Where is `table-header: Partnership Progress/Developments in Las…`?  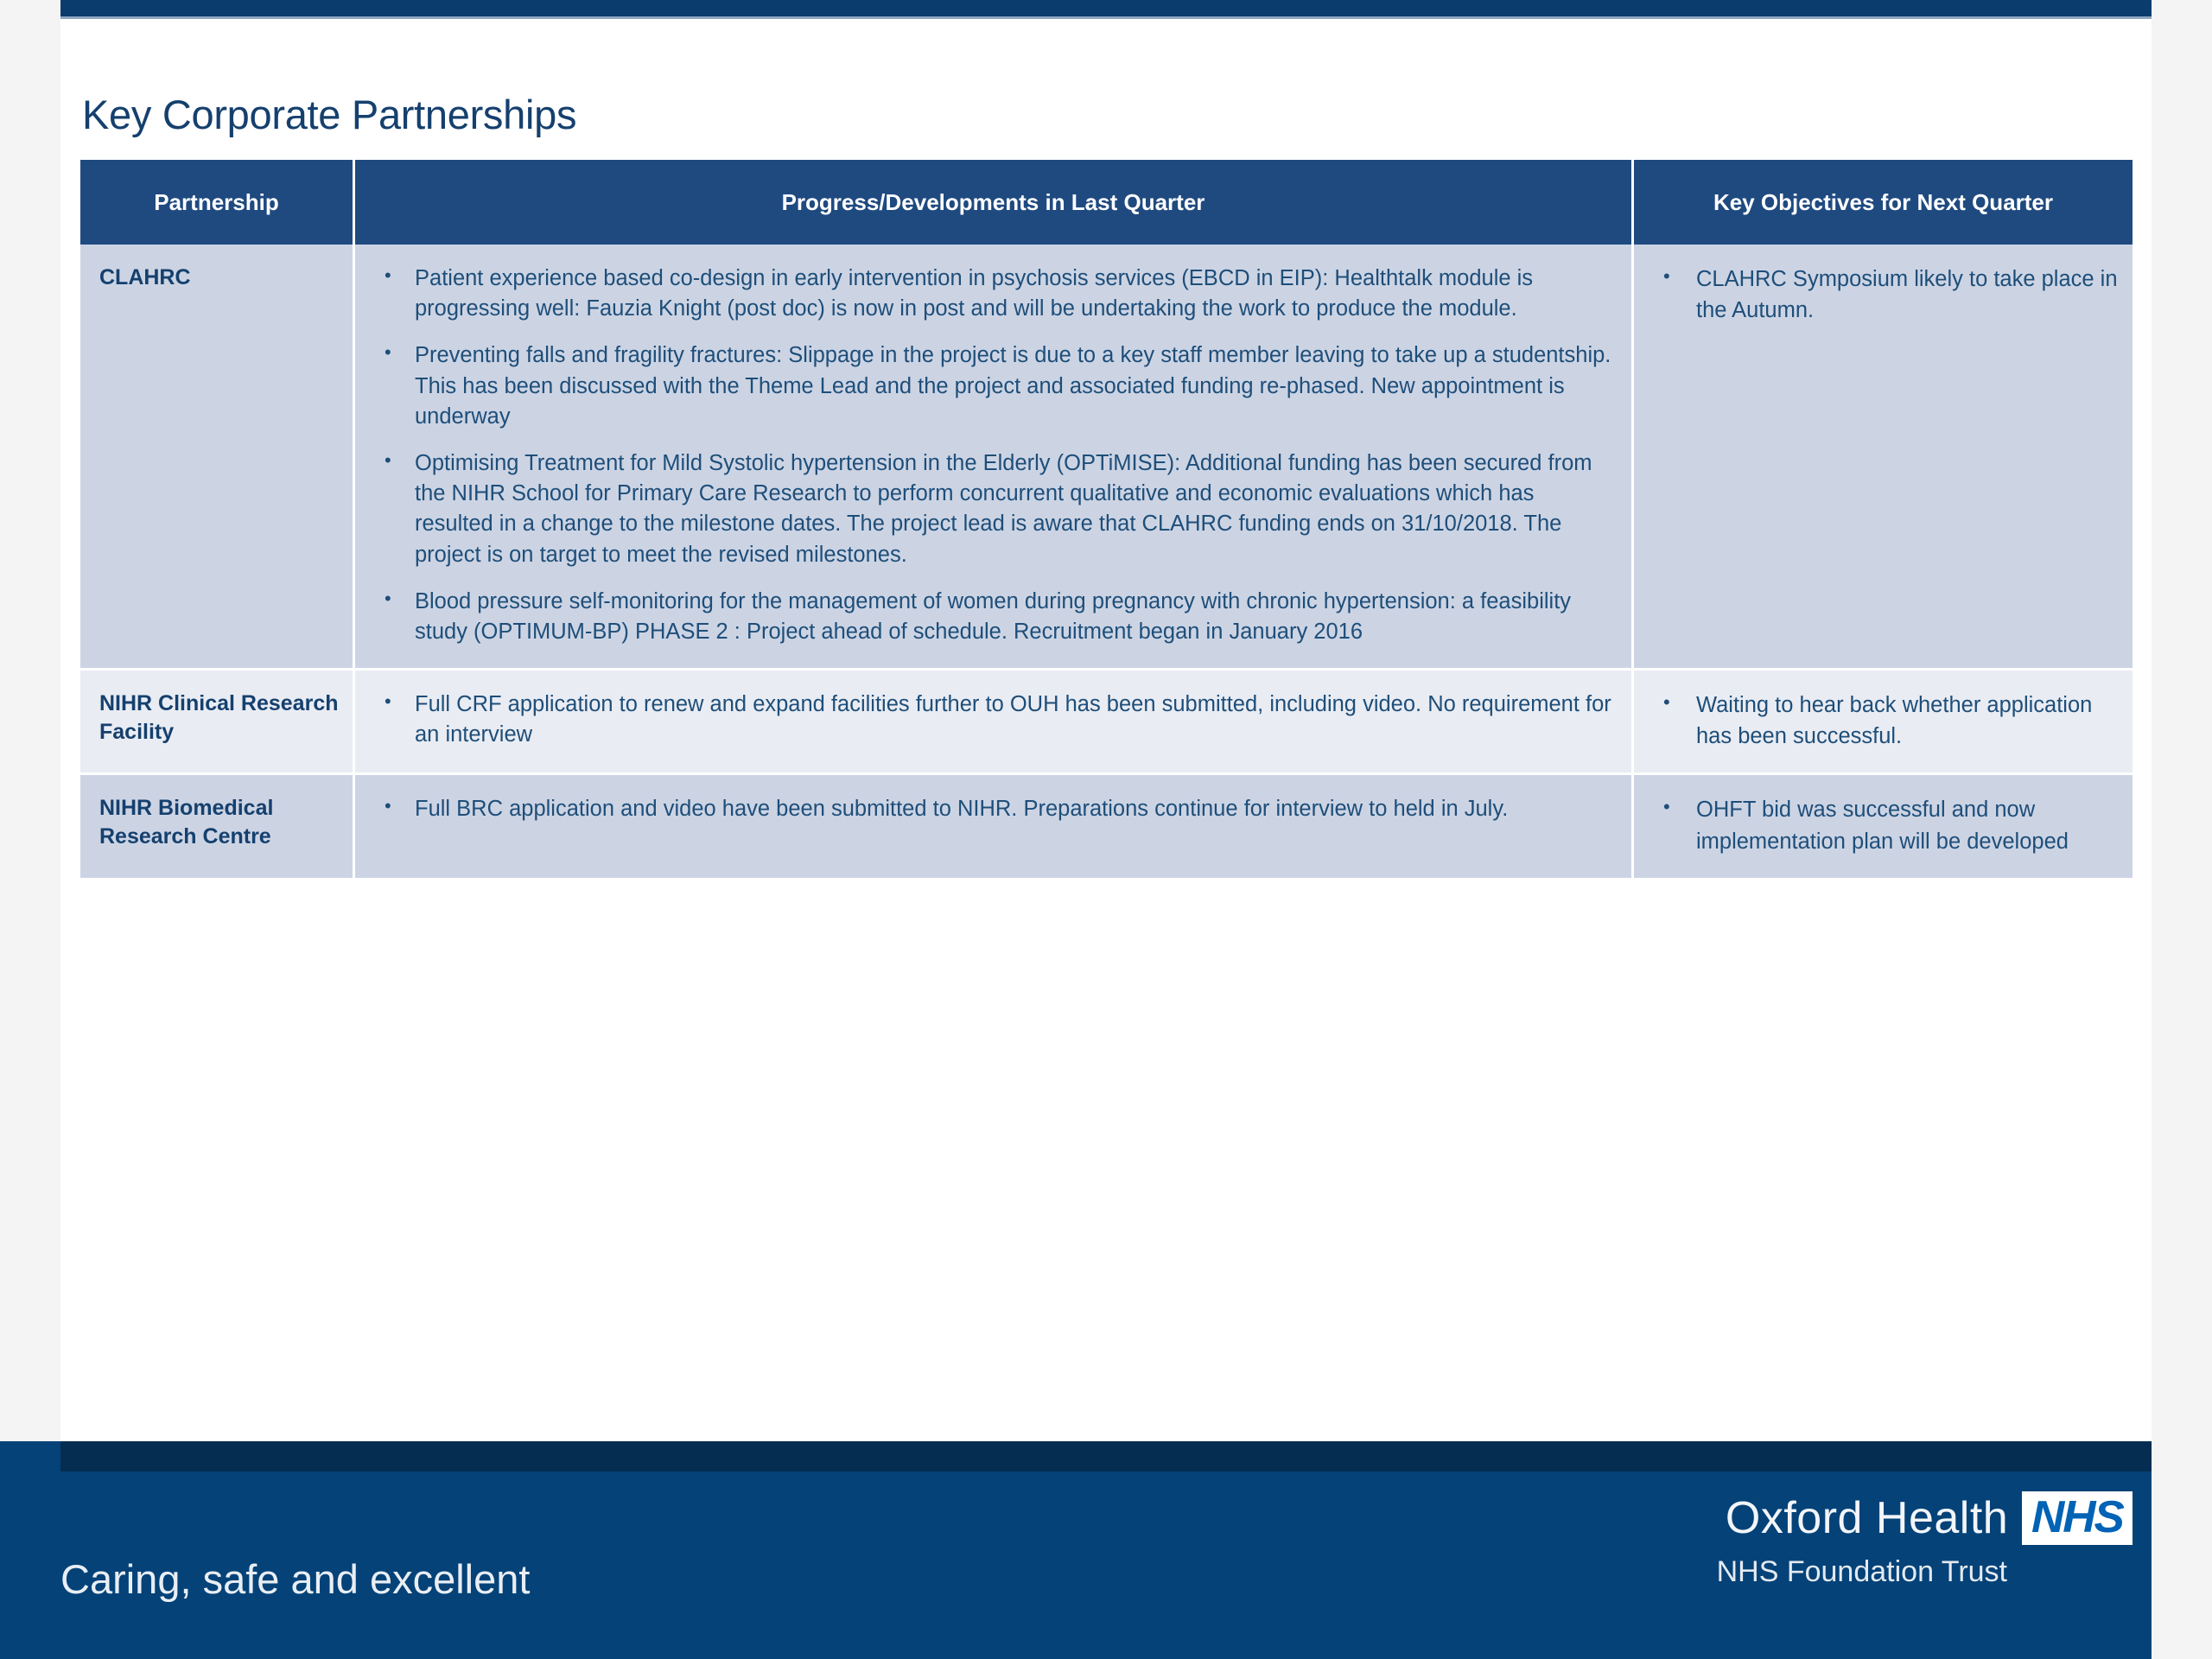 table-header: Partnership Progress/Developments in Las… is located at coordinates (1106, 202).